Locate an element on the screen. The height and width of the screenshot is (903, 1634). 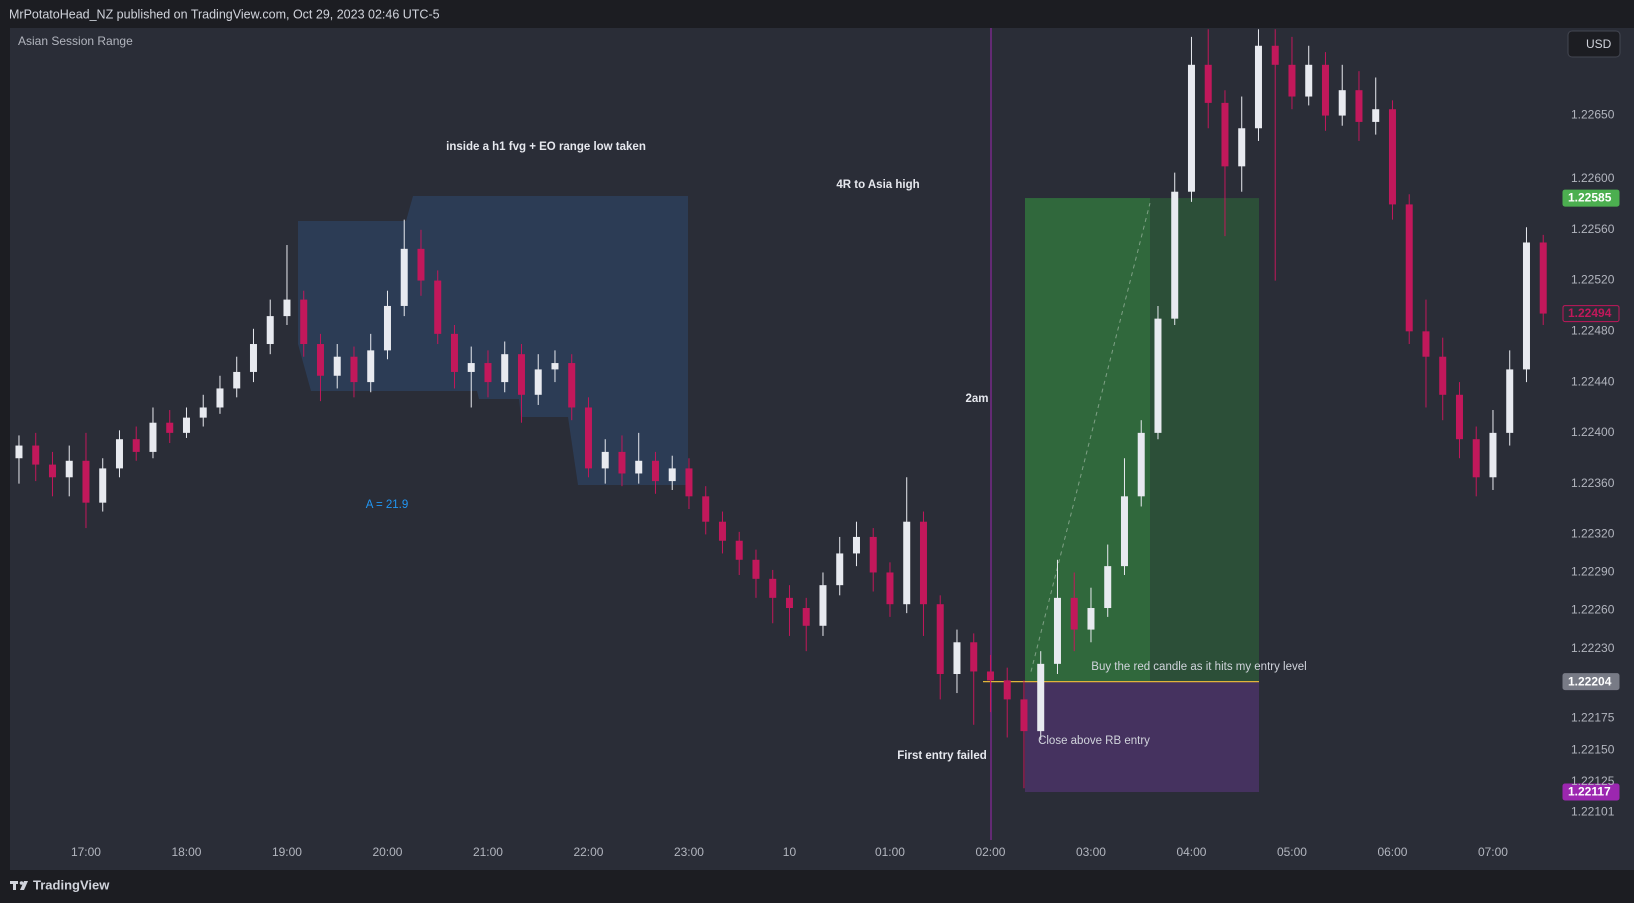
y-tick-label: 1.22480 is located at coordinates (1593, 331).